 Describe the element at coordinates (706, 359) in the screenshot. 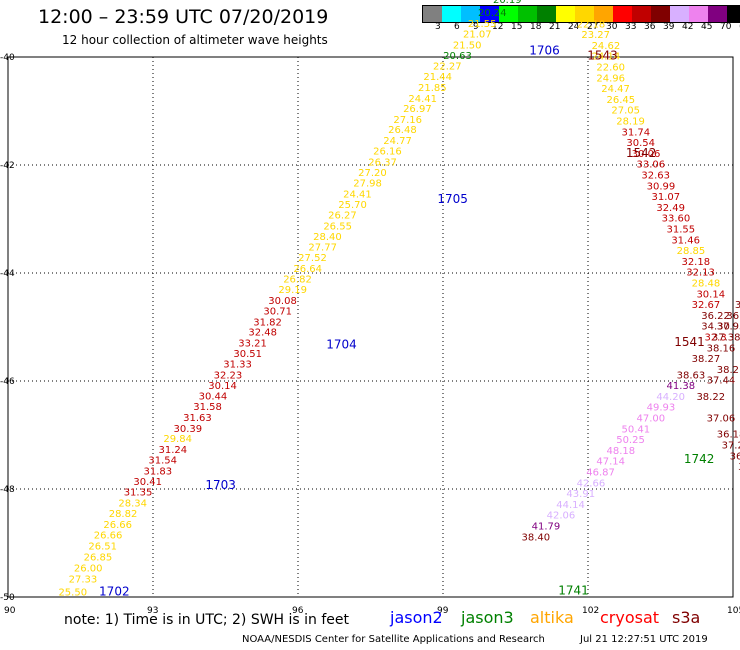

I see `wave-height-value: 38.27` at that location.